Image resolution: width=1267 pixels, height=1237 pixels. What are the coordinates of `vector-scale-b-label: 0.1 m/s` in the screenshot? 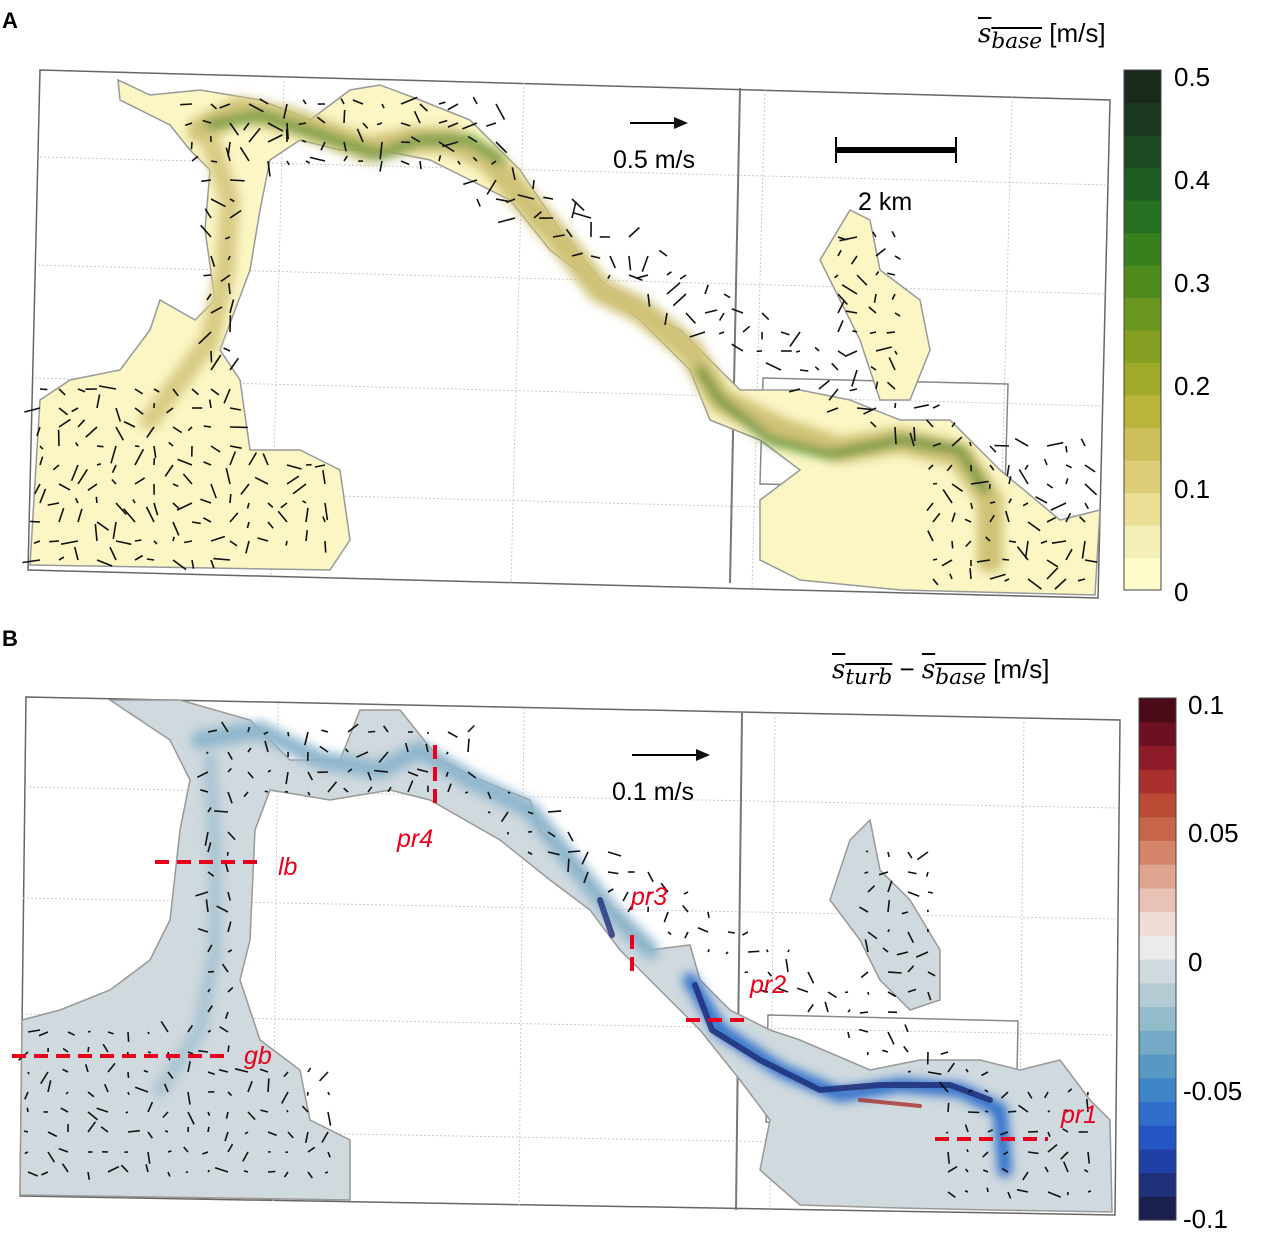 It's located at (653, 792).